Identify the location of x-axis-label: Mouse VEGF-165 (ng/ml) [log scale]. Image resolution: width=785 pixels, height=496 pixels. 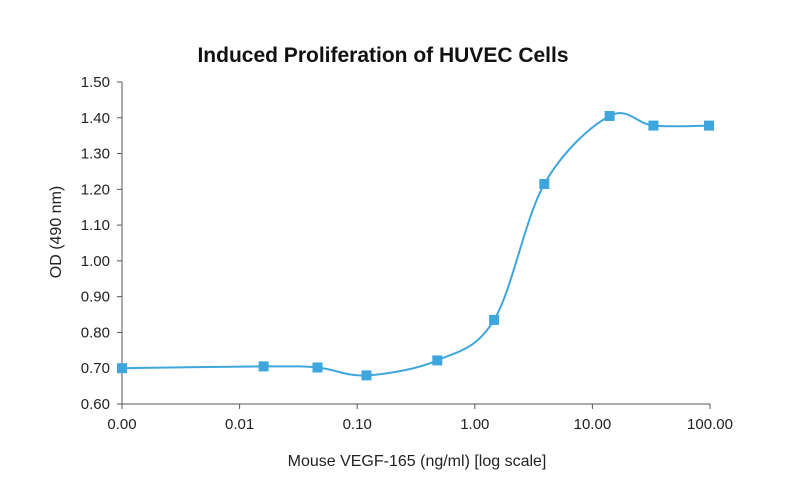
(417, 461).